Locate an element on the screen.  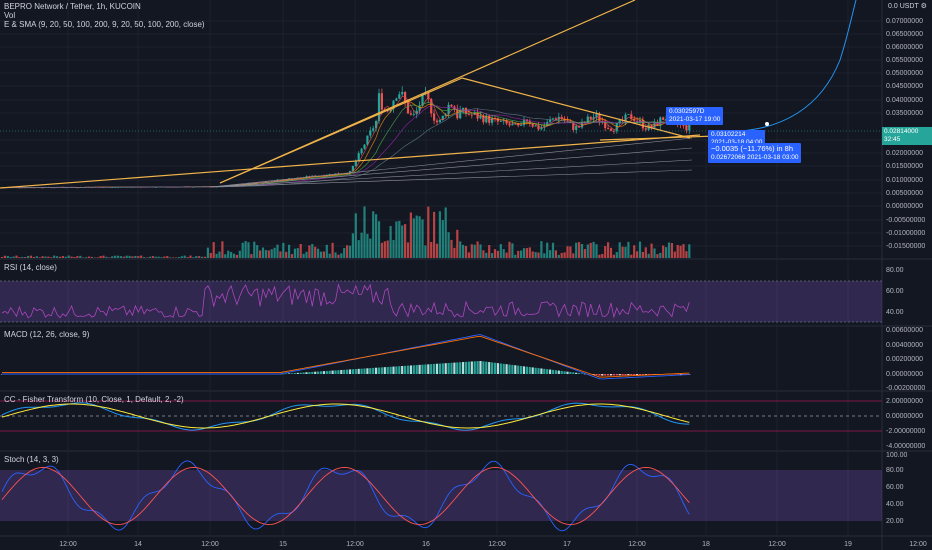
price-axis-label: 0.04500000 is located at coordinates (904, 86).